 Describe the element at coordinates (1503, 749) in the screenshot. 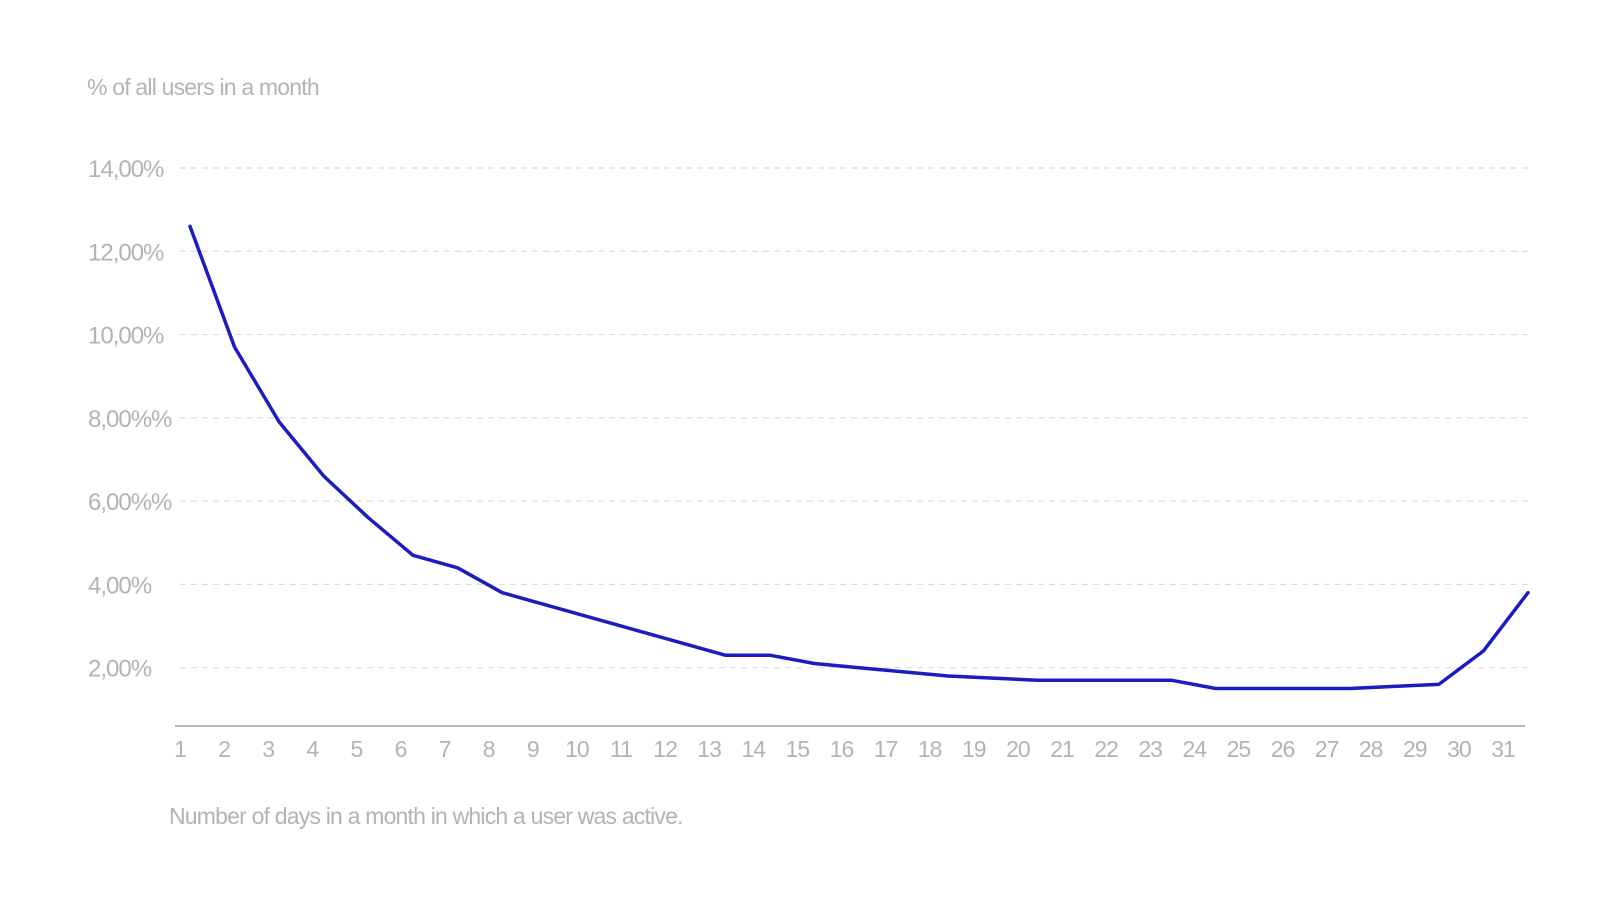

I see `x-tick-label: 31` at that location.